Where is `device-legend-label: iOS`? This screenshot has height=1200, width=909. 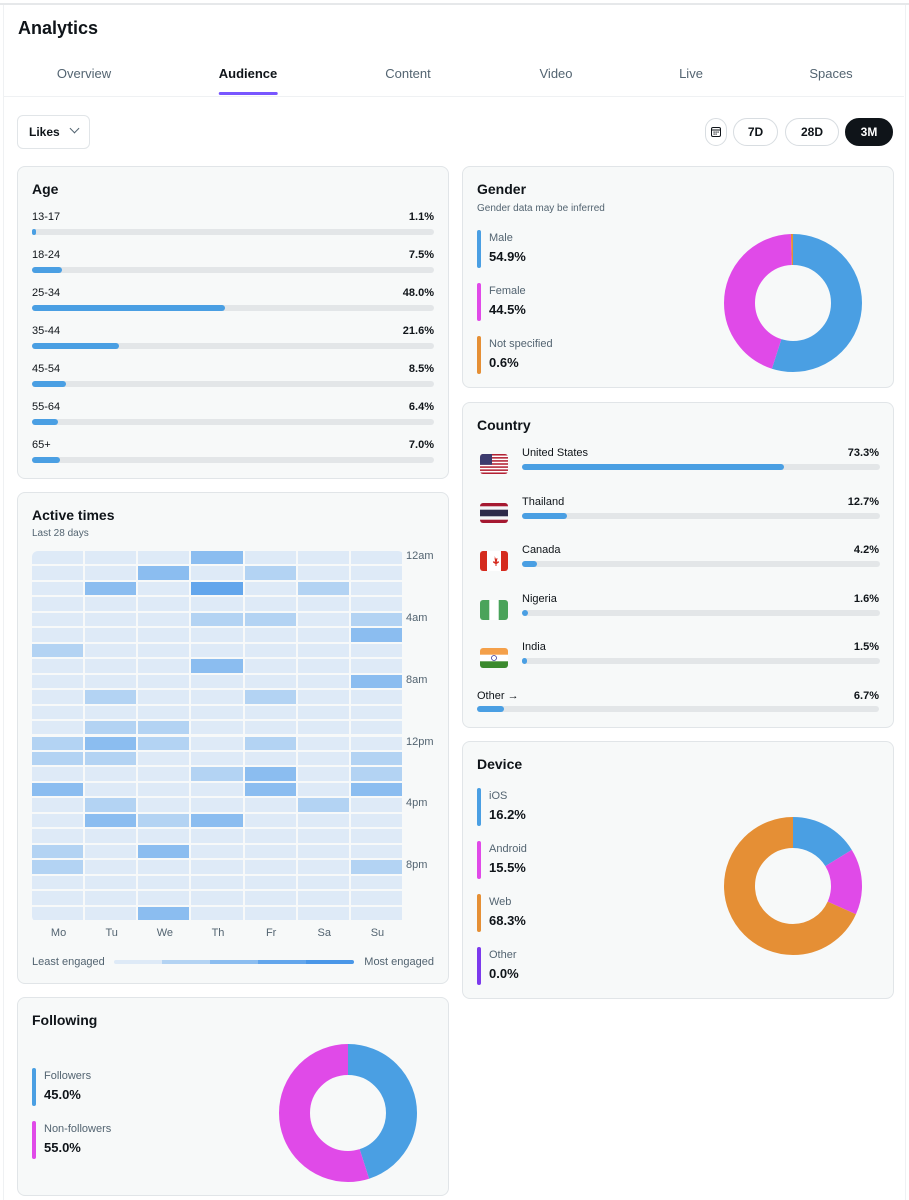 device-legend-label: iOS is located at coordinates (498, 796).